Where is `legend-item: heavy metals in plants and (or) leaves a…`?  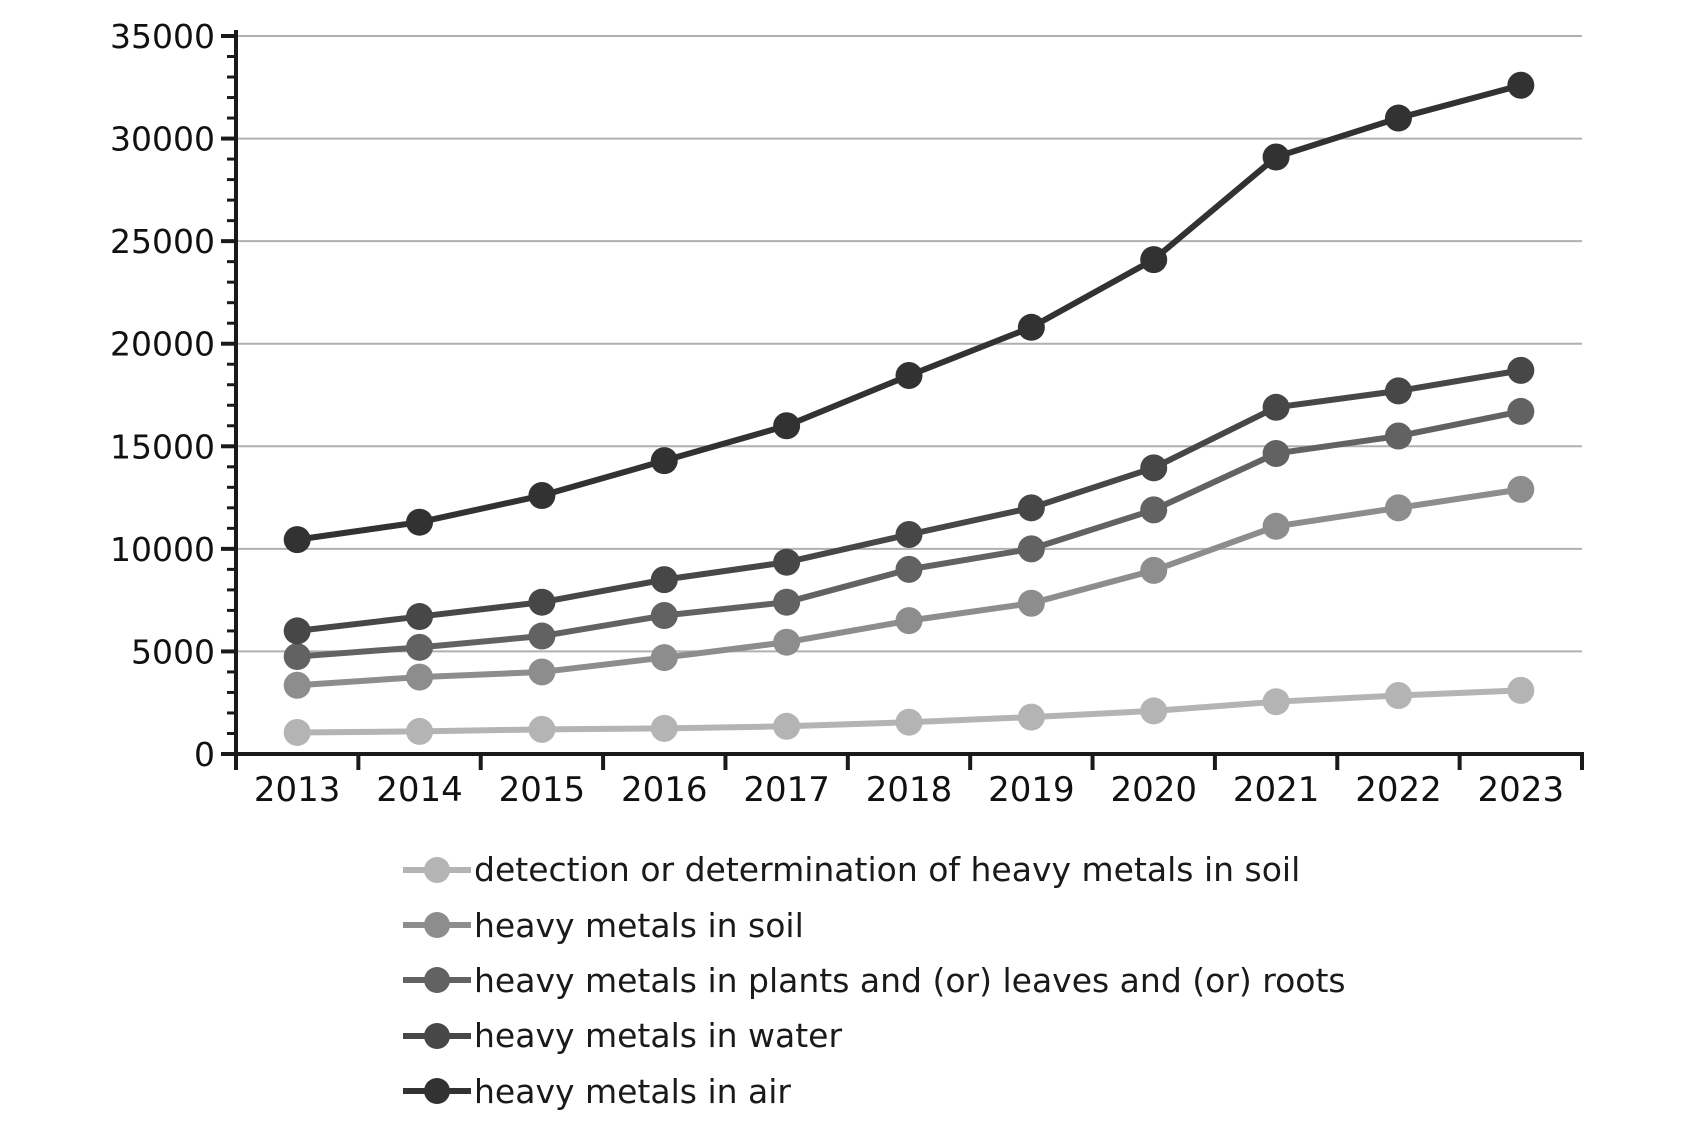
legend-item: heavy metals in plants and (or) leaves a… is located at coordinates (874, 980).